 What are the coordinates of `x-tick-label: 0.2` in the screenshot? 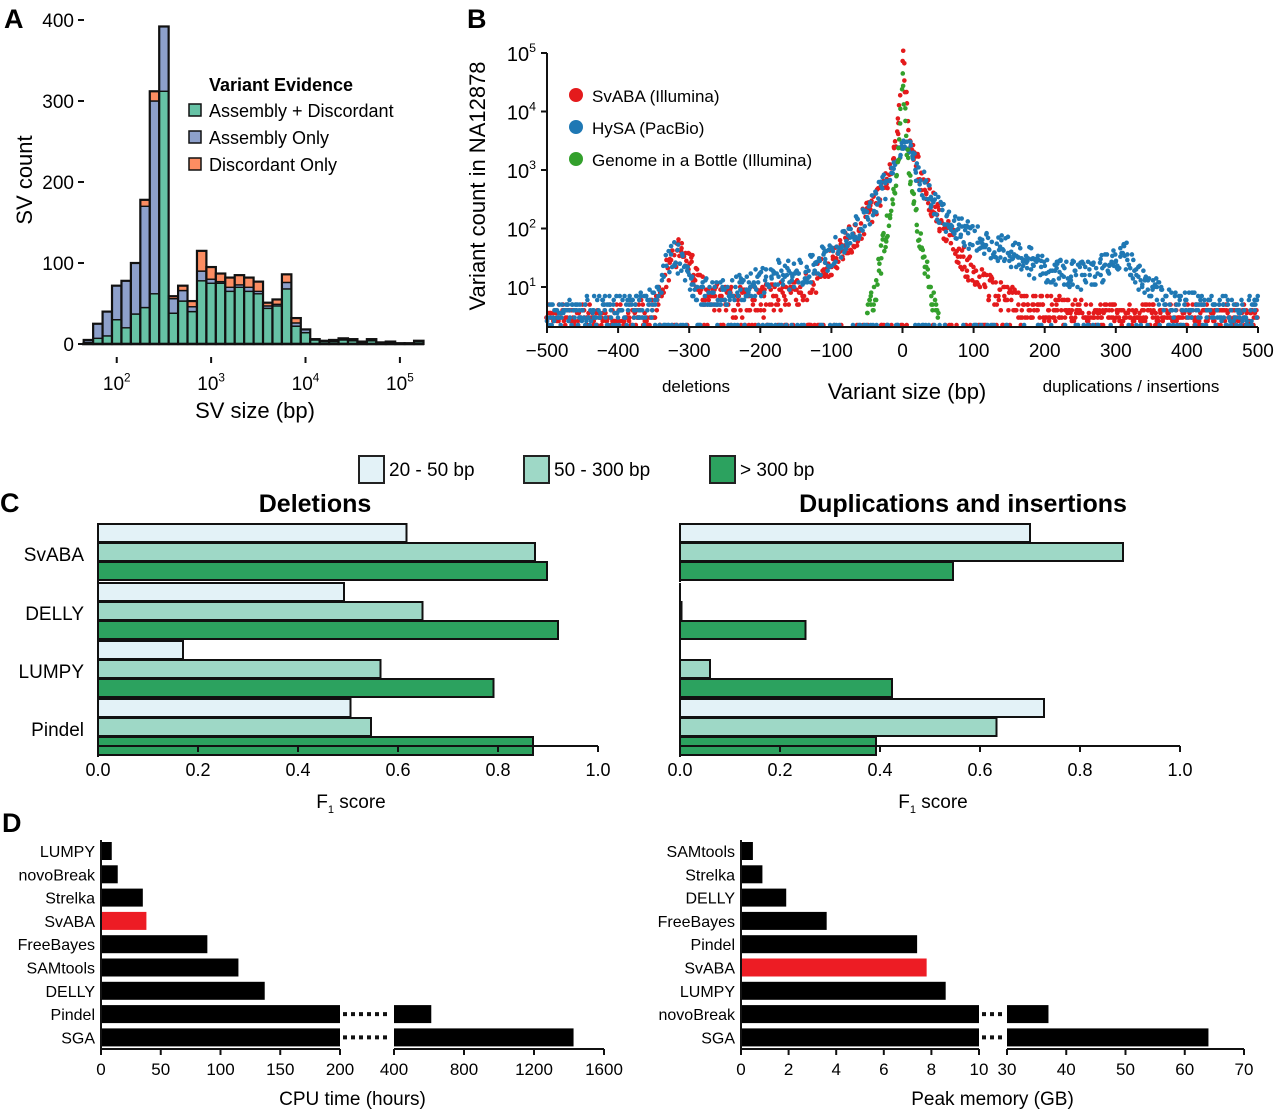 It's located at (197, 770).